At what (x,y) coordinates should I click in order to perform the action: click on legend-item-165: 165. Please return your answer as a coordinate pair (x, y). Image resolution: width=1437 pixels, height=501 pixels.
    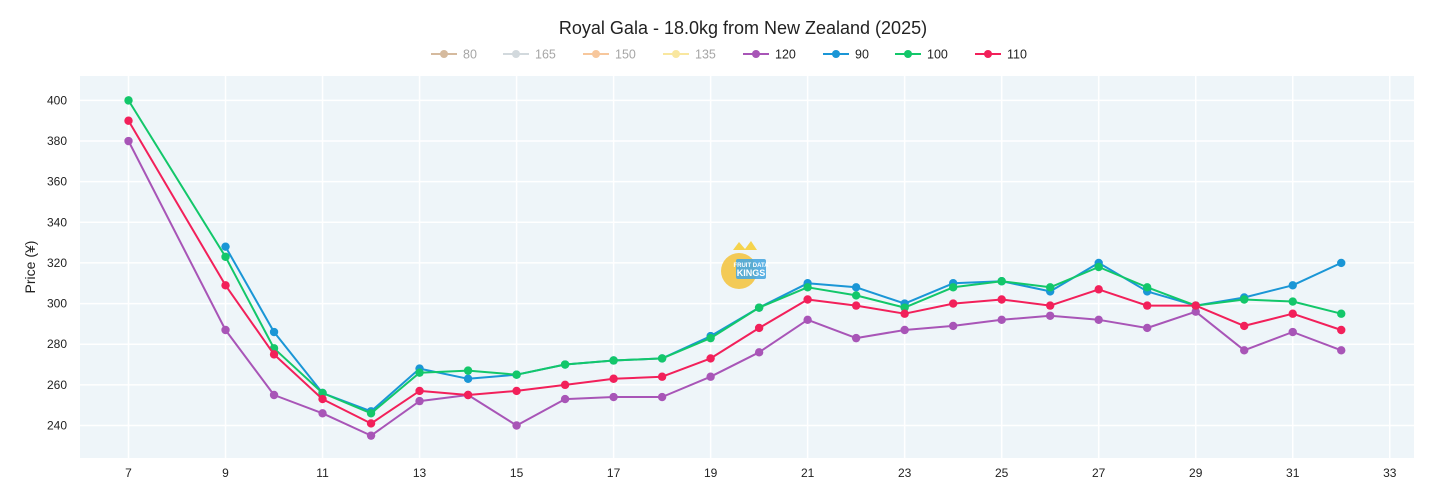
    Looking at the image, I should click on (529, 55).